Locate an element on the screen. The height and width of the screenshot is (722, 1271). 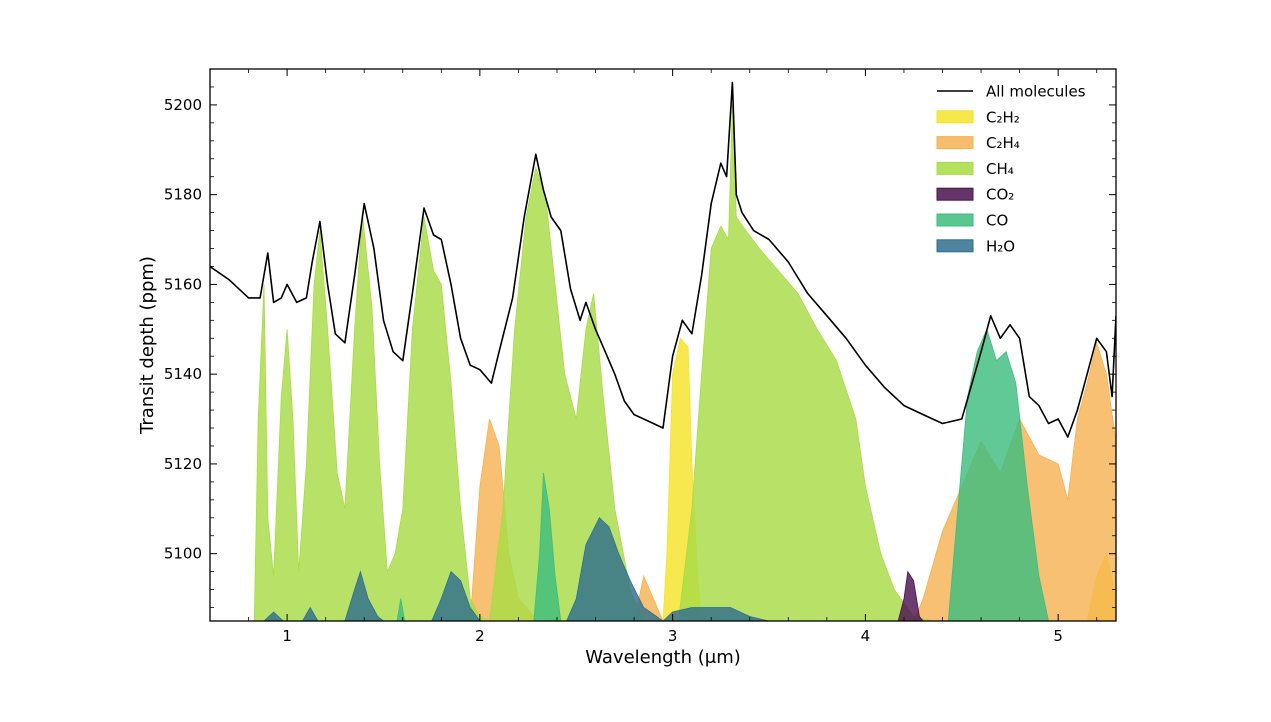
legend-label-c₂h₂: C₂H₂ is located at coordinates (1003, 117).